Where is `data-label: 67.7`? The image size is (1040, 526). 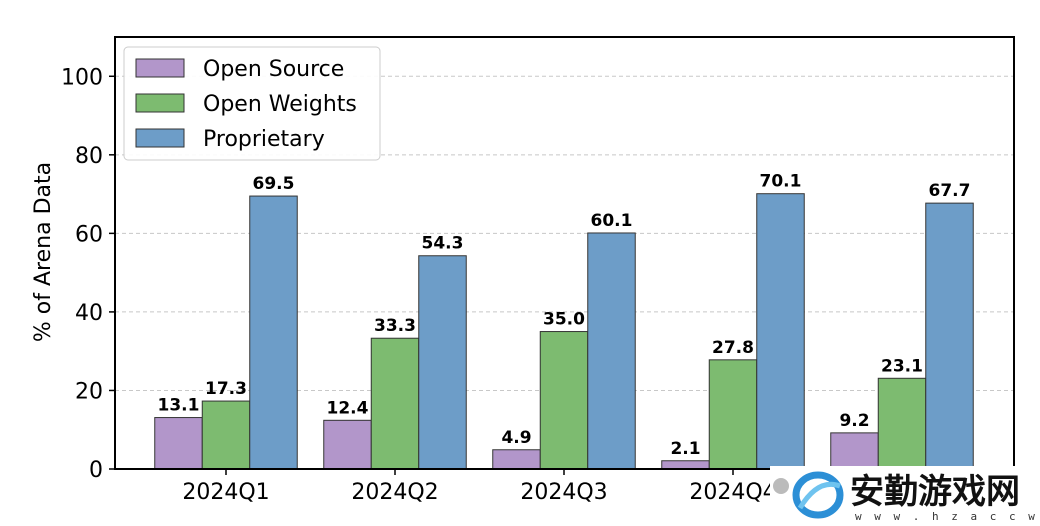
data-label: 67.7 is located at coordinates (950, 191).